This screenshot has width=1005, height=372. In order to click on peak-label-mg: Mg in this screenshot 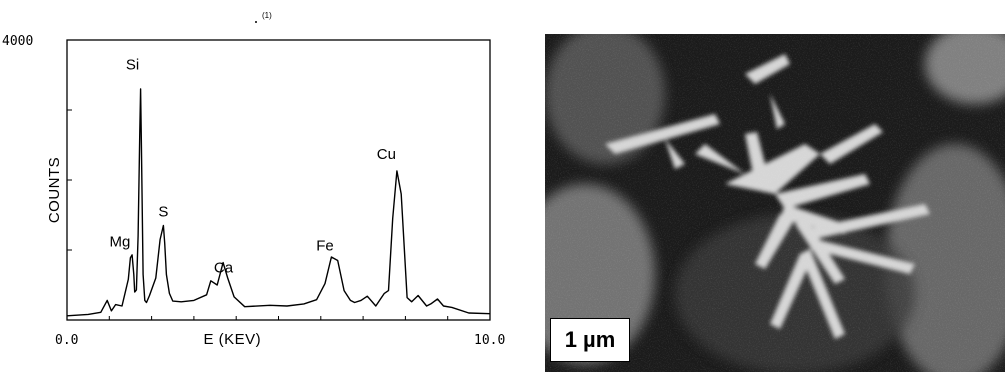, I will do `click(119, 242)`.